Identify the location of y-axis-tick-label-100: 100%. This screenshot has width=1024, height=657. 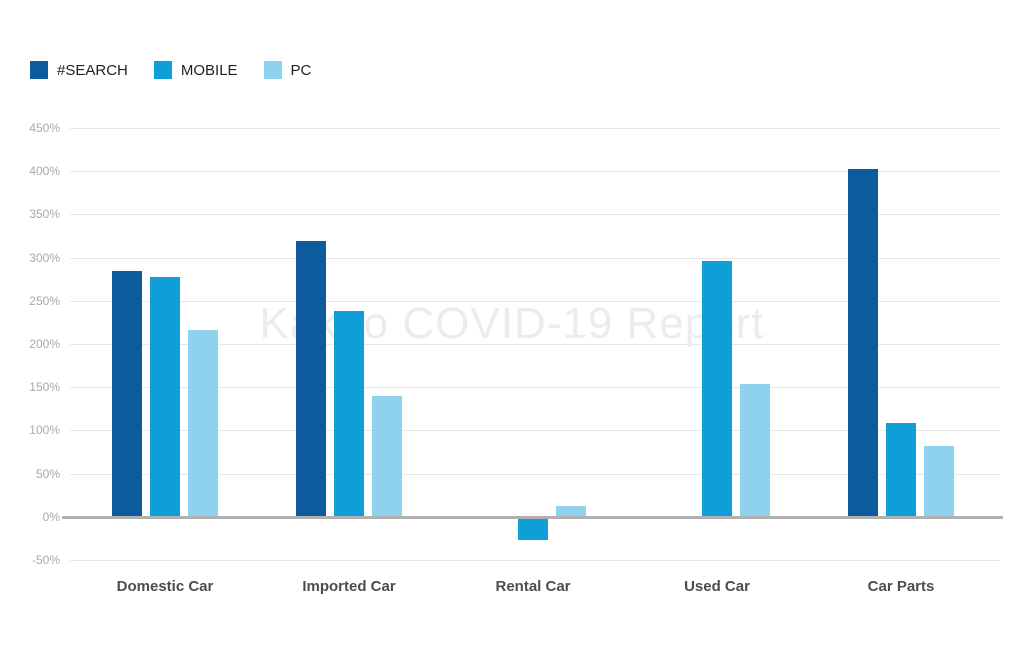
(44, 430).